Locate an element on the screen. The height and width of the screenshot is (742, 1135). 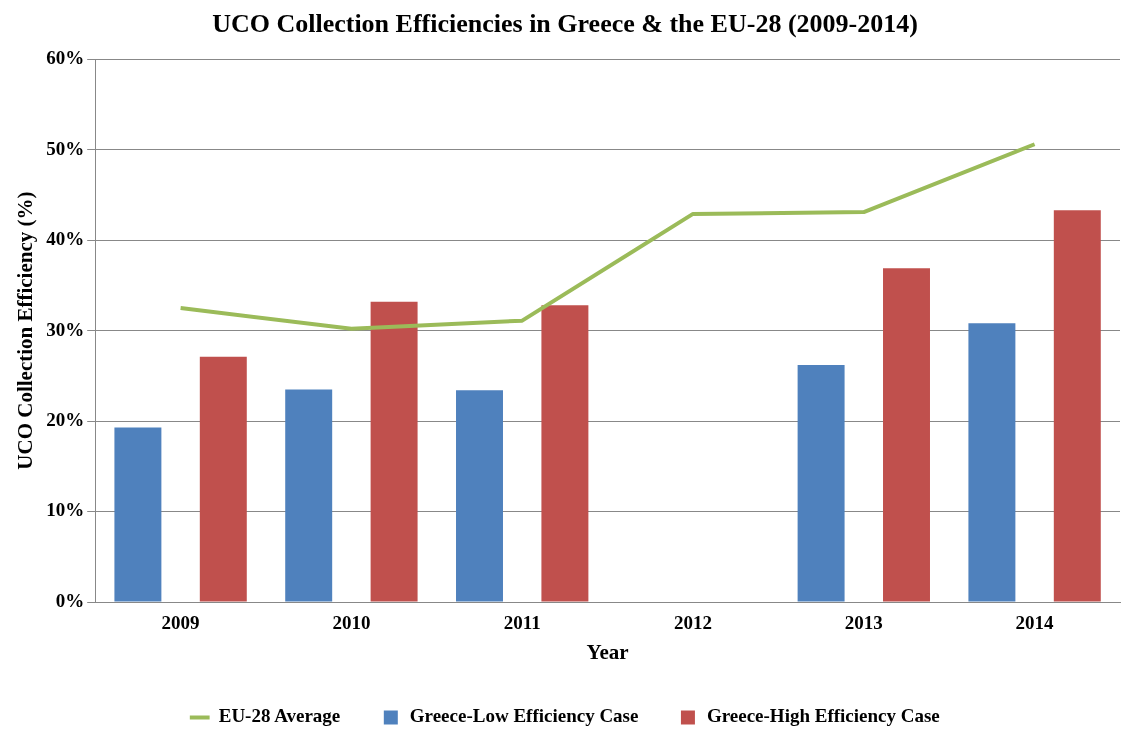
x-tick-label: 2011 is located at coordinates (522, 623).